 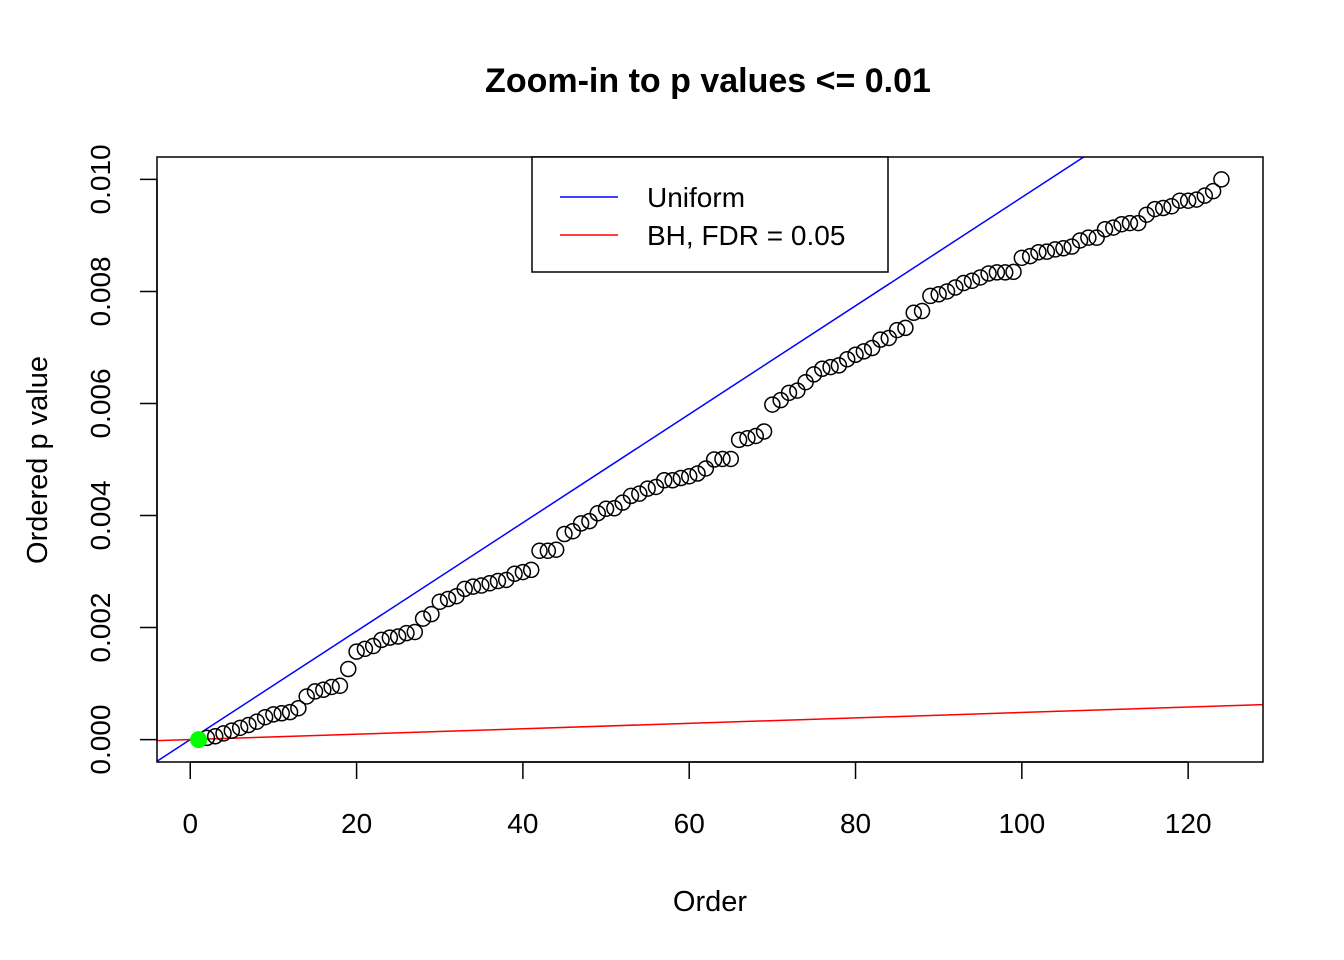 What do you see at coordinates (100, 291) in the screenshot?
I see `y-tick-label: 0.008` at bounding box center [100, 291].